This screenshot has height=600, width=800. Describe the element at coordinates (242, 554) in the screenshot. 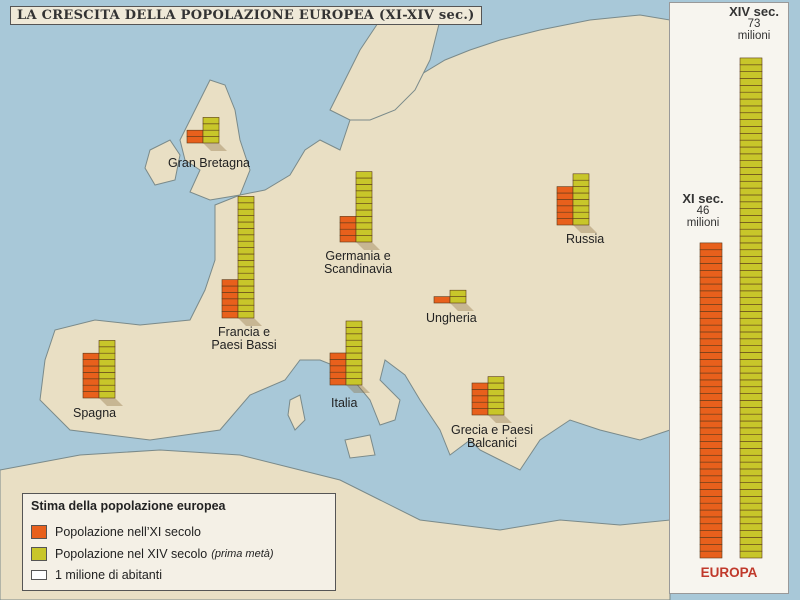

I see `legend-note-xiv: (prima metà)` at that location.